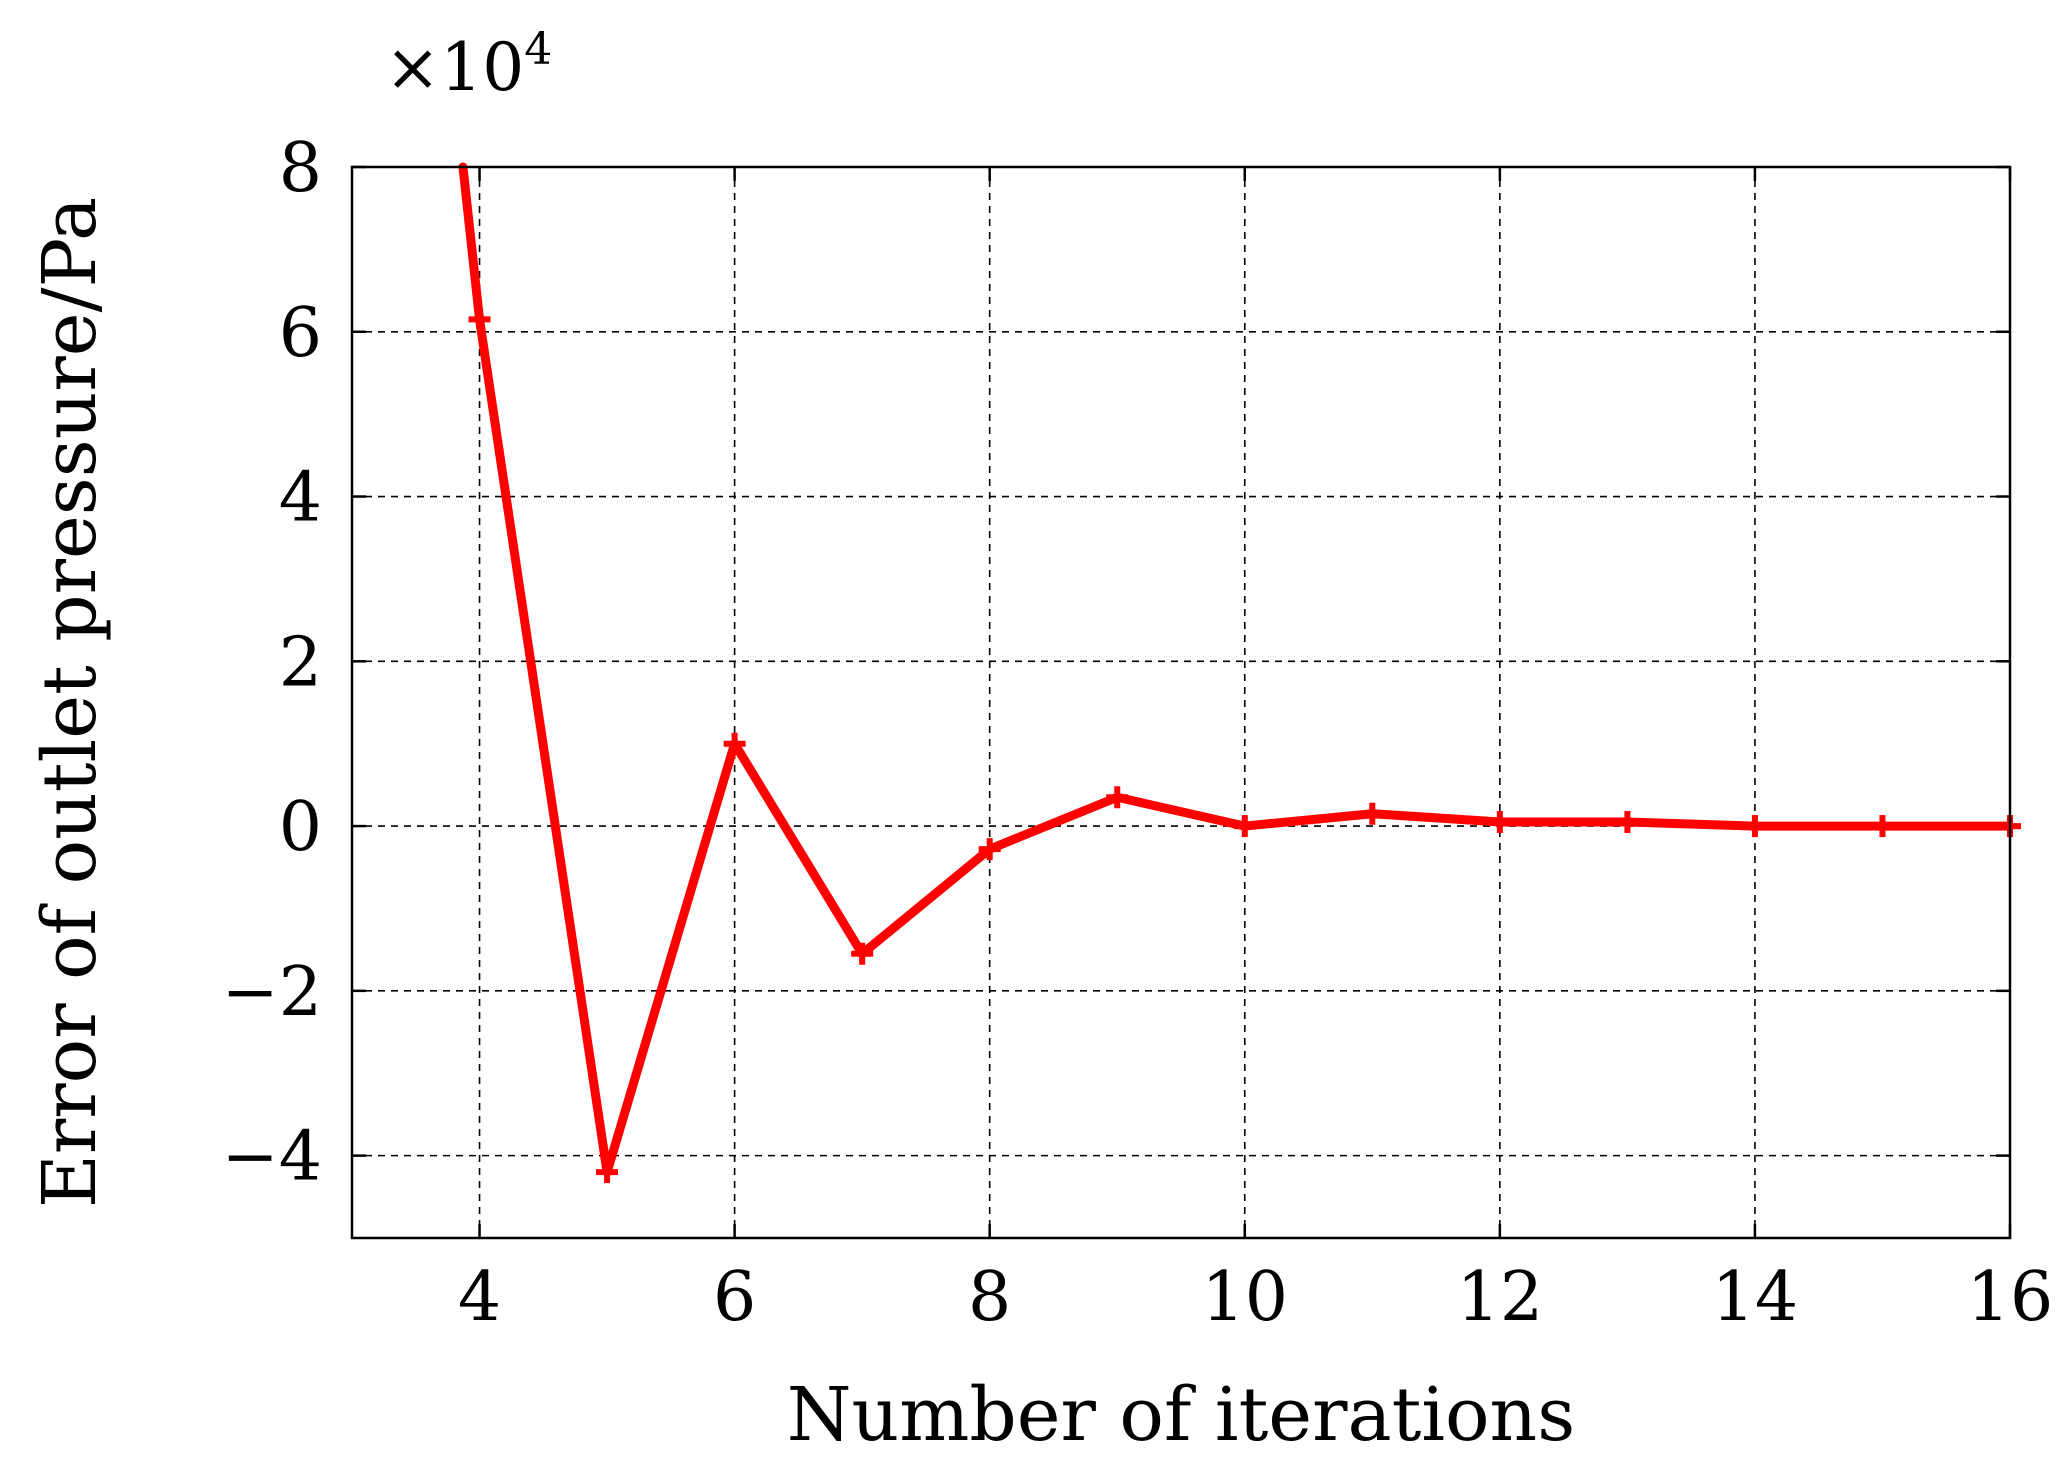 Image resolution: width=2070 pixels, height=1466 pixels. I want to click on y-tick-label: 4, so click(300, 498).